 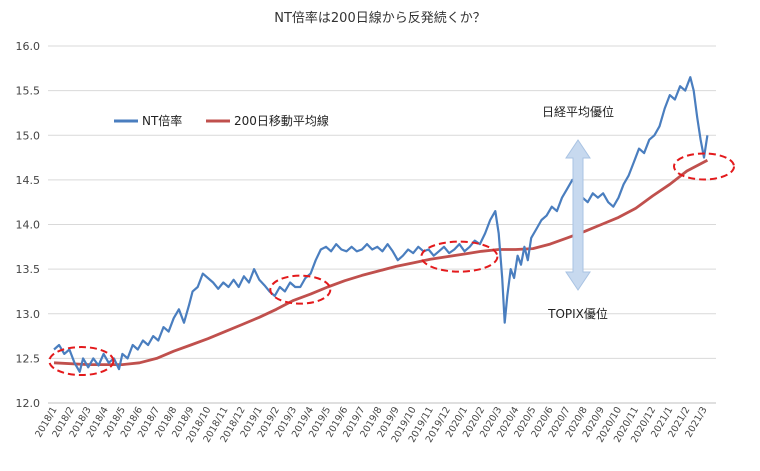 I want to click on y-tick-label: 13.5, so click(x=28, y=269).